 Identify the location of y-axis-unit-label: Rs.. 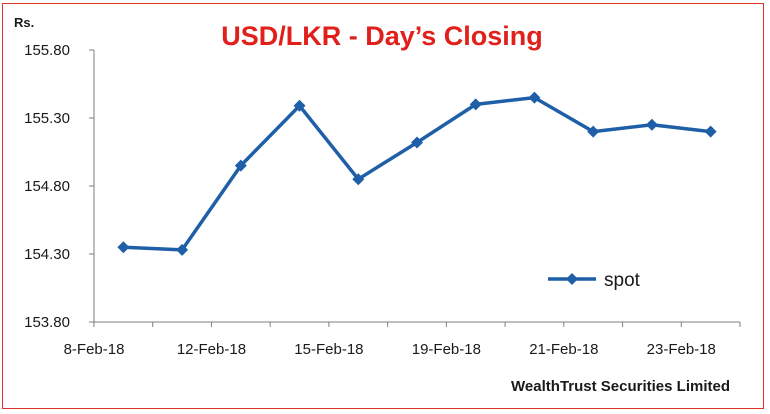
(24, 22).